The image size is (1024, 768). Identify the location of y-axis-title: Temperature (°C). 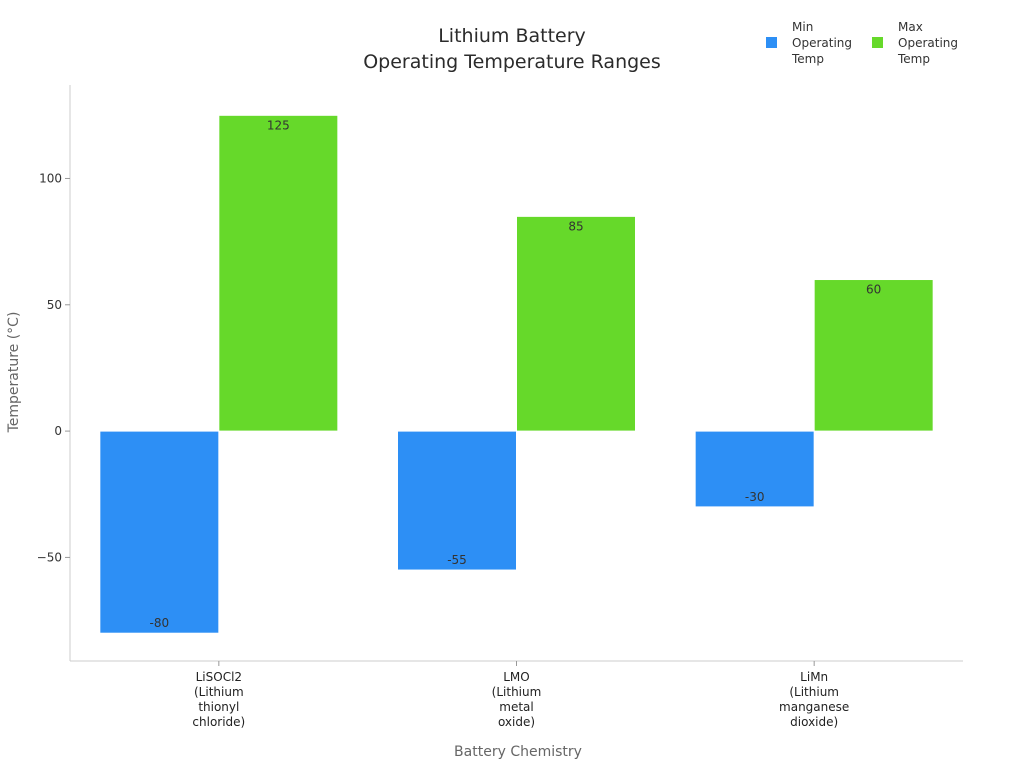
(14, 373).